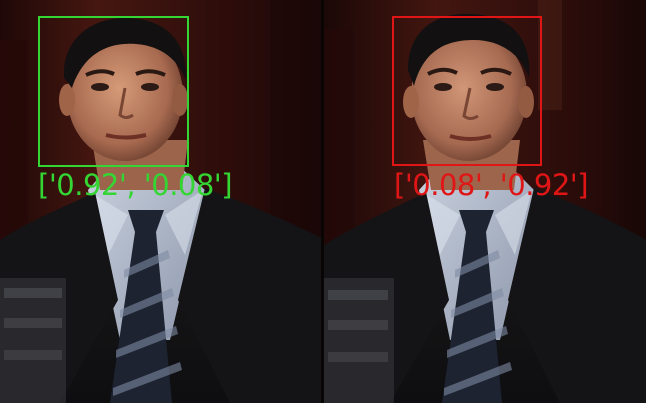  I want to click on face-score-label-right: ['0.08', '0.92'], so click(491, 185).